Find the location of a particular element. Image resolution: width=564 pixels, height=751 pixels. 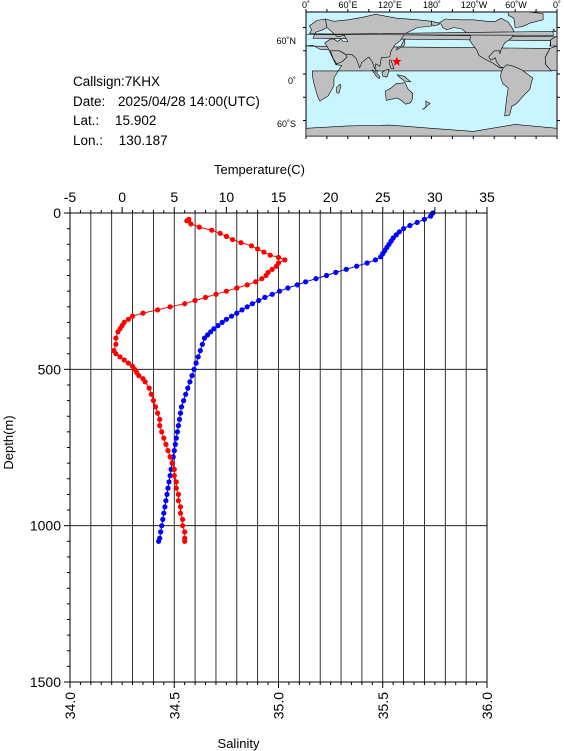

temperature-axis-title: Temperature(C) is located at coordinates (259, 169).